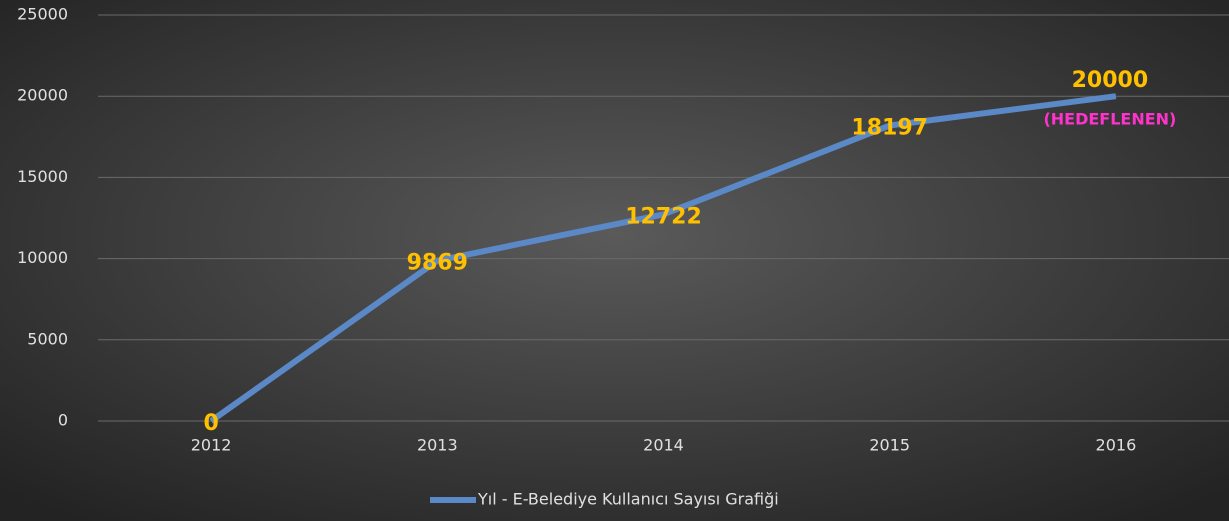 The height and width of the screenshot is (521, 1229). Describe the element at coordinates (42, 176) in the screenshot. I see `y-tick-label: 15000` at that location.